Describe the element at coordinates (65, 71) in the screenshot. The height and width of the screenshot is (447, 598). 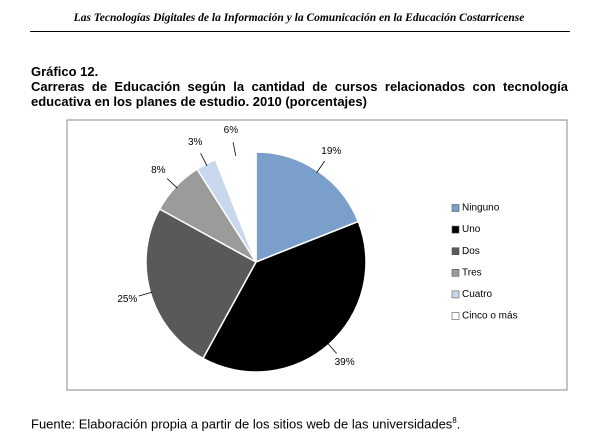
I see `figure-number: Gráfico 12.` at that location.